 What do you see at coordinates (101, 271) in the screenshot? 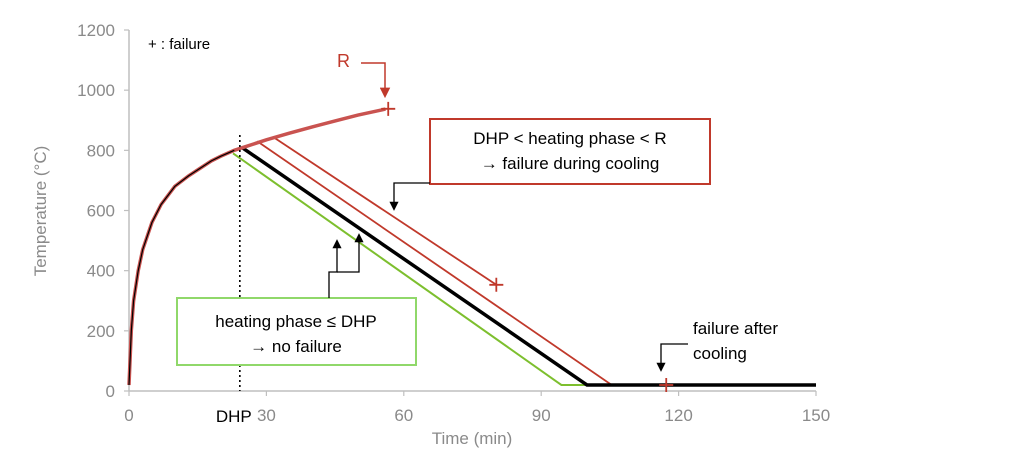
I see `y-tick-label: 400` at bounding box center [101, 271].